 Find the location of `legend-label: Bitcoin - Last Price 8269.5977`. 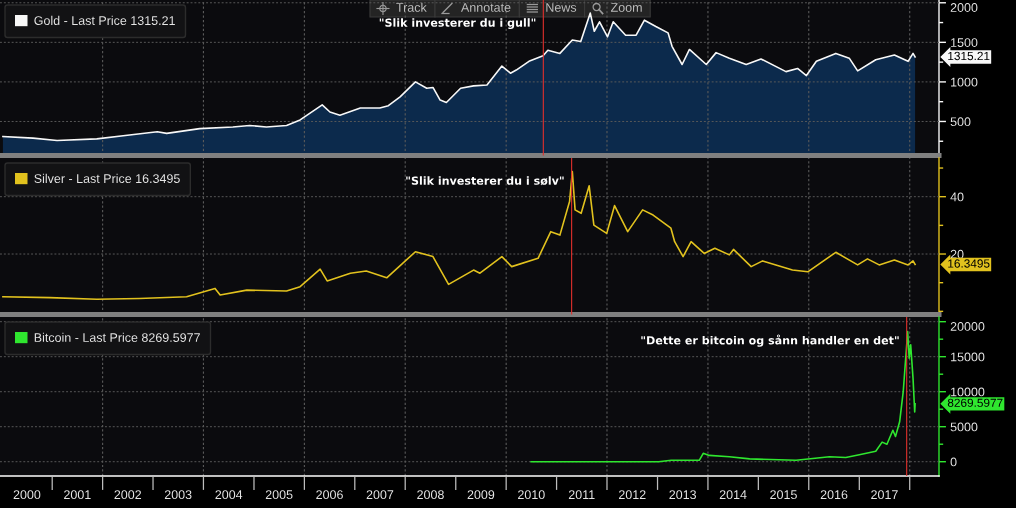

legend-label: Bitcoin - Last Price 8269.5977 is located at coordinates (117, 337).